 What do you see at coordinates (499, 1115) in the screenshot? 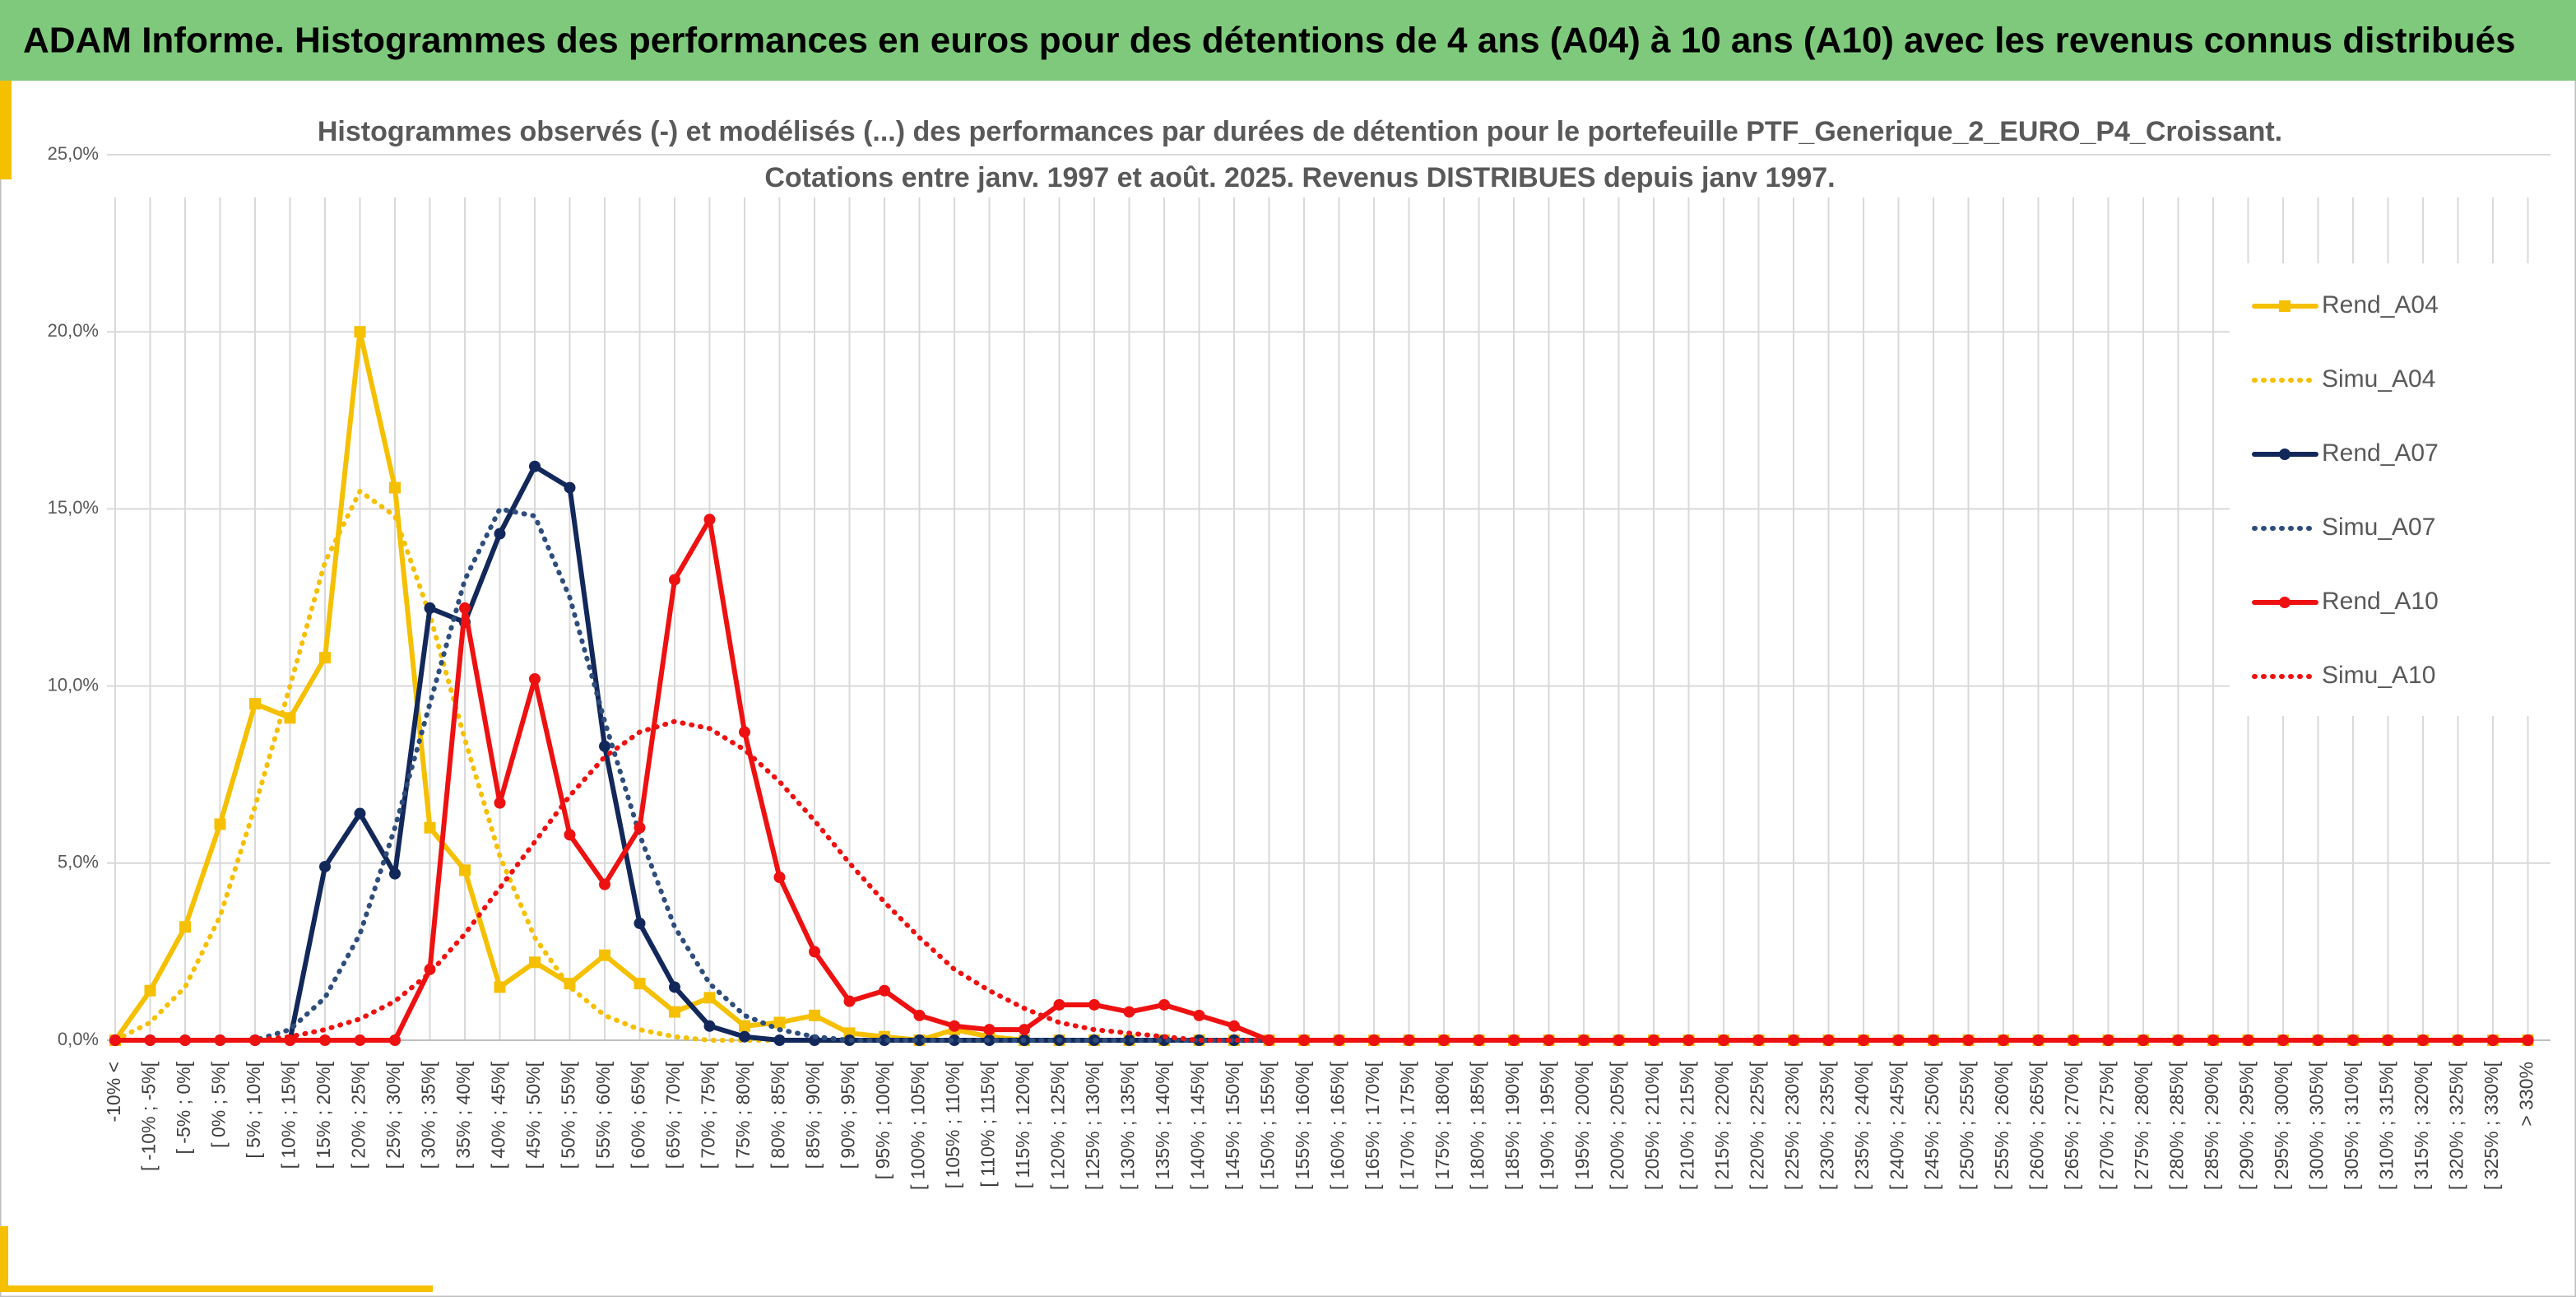
I see `x-tick-label: [ 40% ; 45%[` at bounding box center [499, 1115].